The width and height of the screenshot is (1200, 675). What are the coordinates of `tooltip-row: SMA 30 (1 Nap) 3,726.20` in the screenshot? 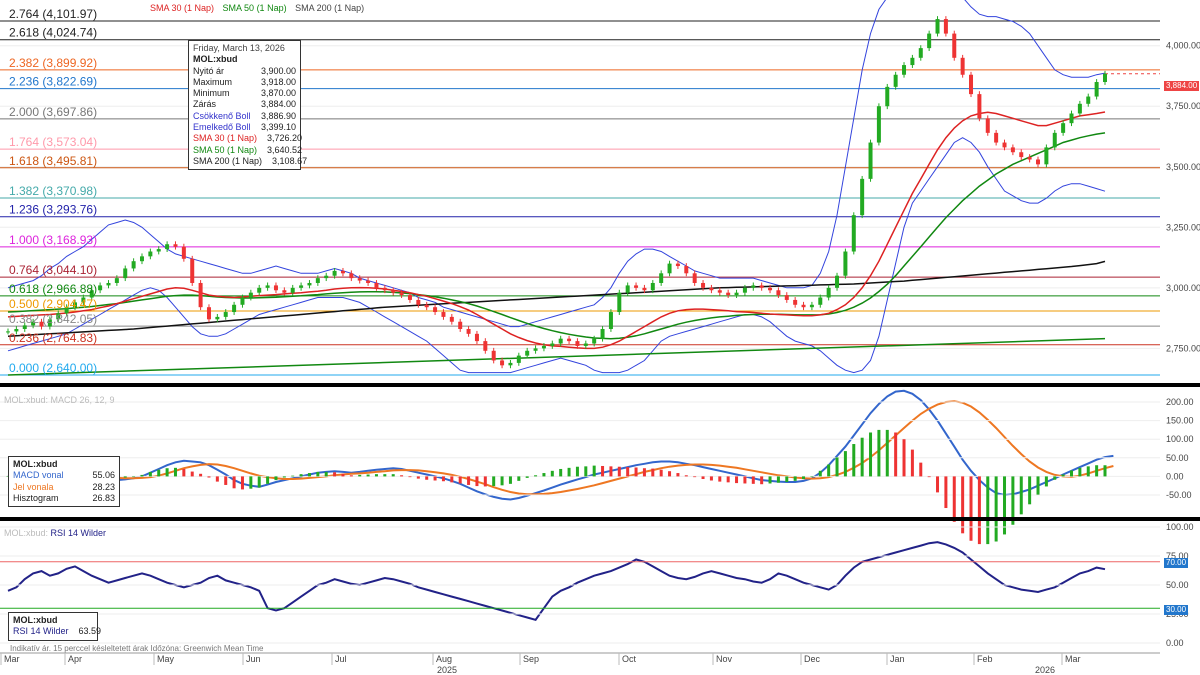 It's located at (247, 138).